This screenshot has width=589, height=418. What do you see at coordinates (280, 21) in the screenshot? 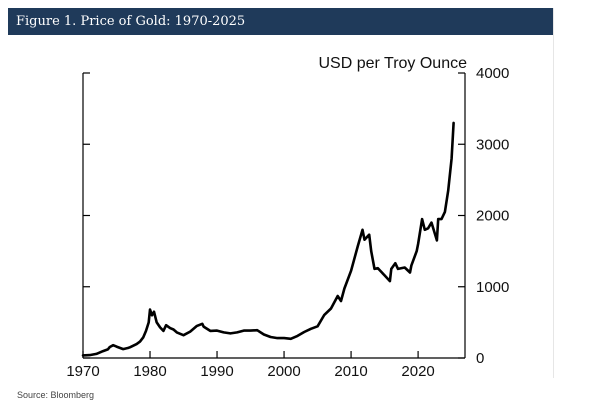
I see `figure-title-bar: Figure 1. Price of Gold: 1970-2025` at bounding box center [280, 21].